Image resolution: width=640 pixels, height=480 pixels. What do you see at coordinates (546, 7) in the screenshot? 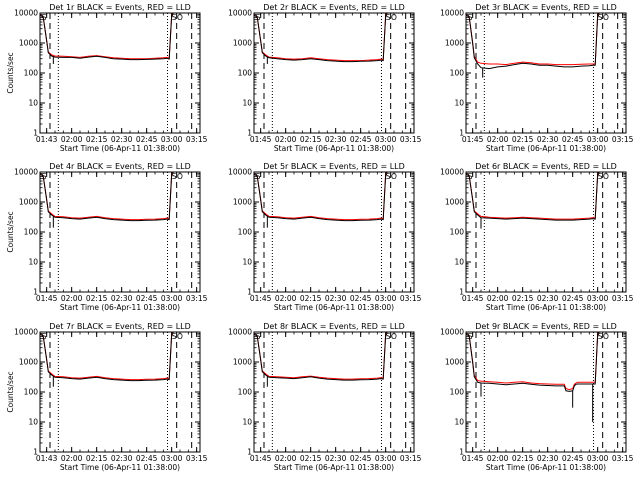
I see `panel-title: Det 3r BLACK = Events, RED = LLD` at bounding box center [546, 7].